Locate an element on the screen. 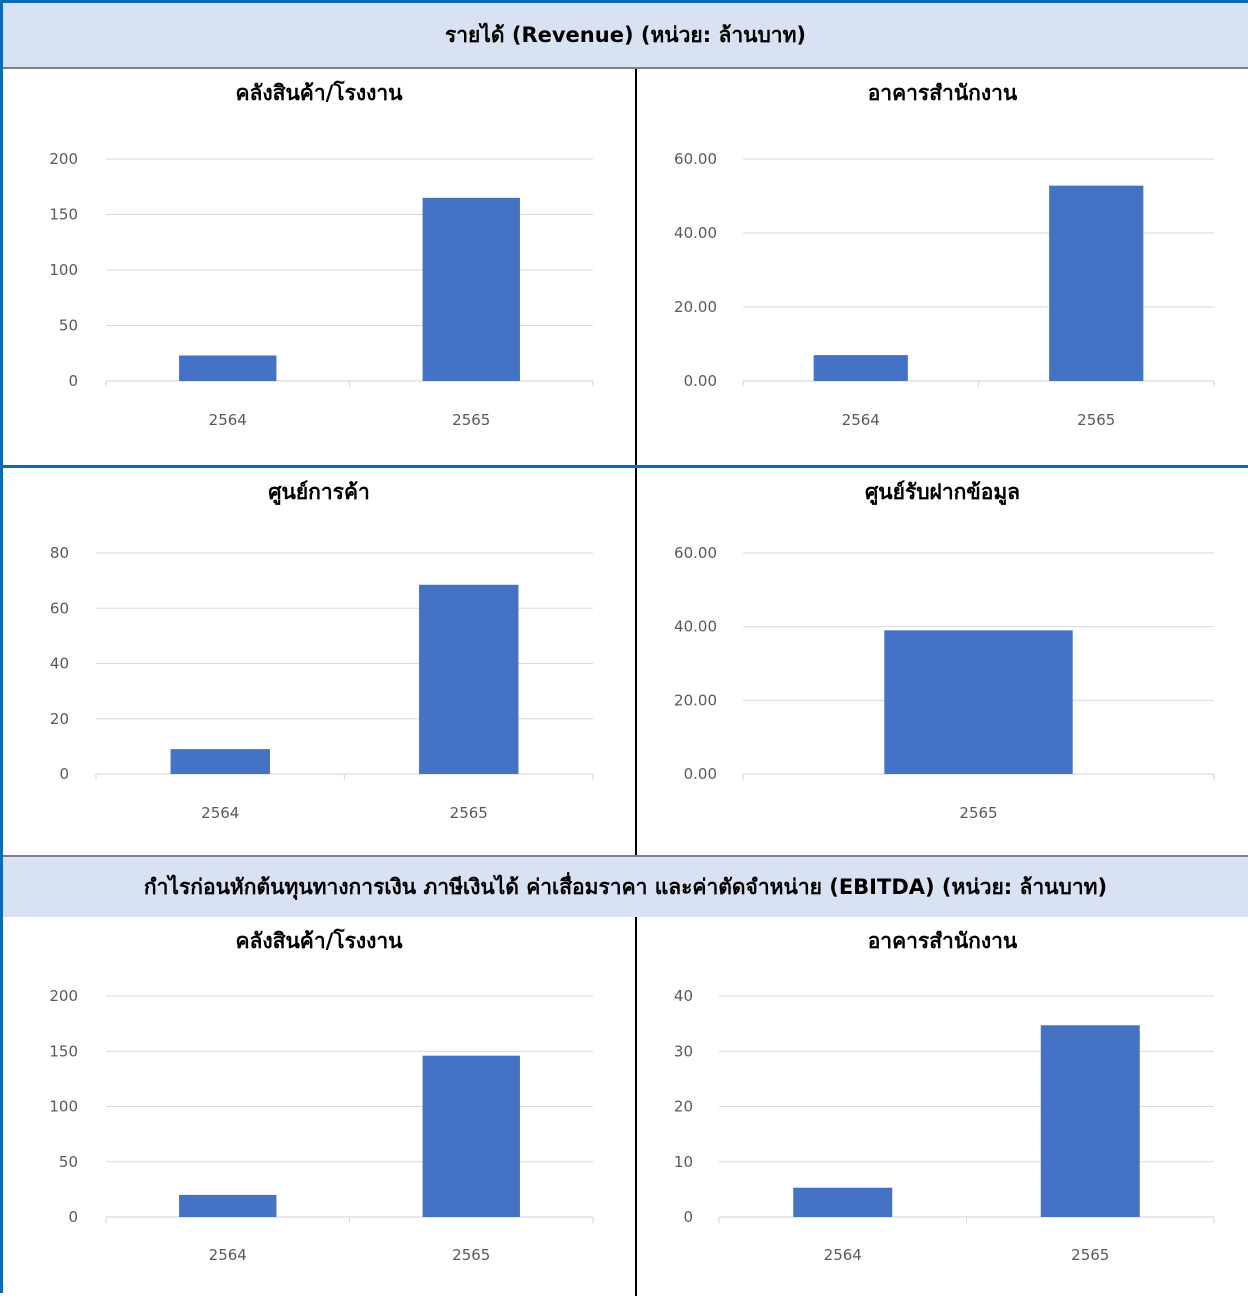  revenue-datacenter-chart: 0.00 20.00 40.00 60.00 2565 is located at coordinates (944, 683).